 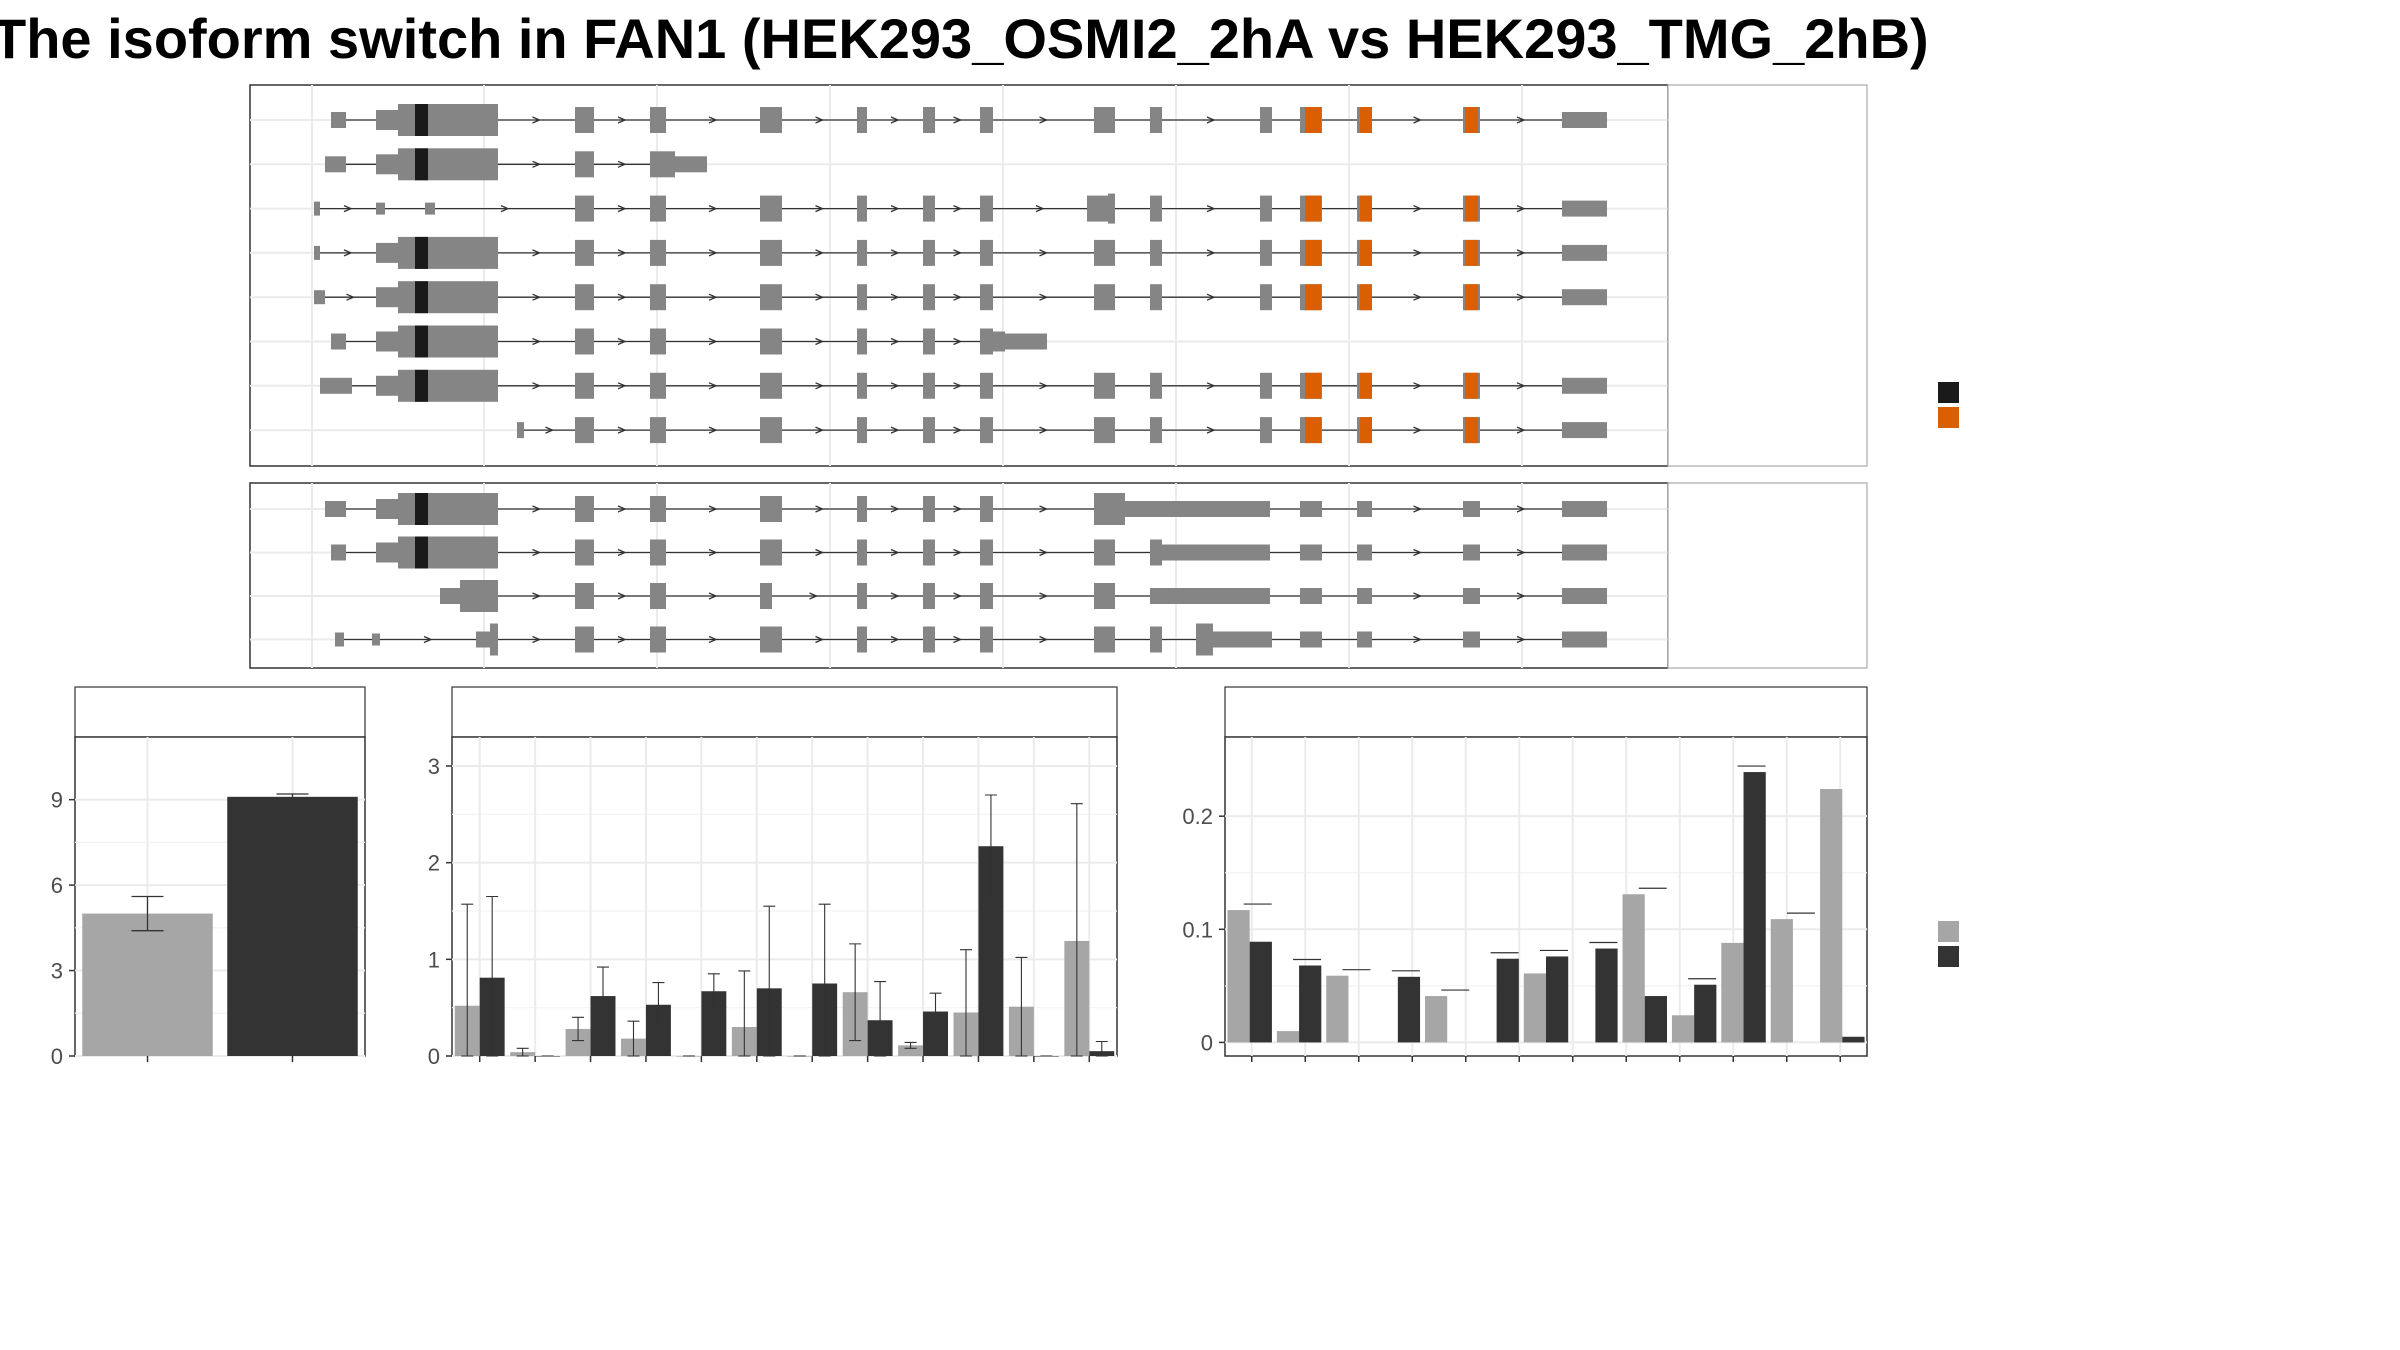 What do you see at coordinates (1525, 874) in the screenshot?
I see `isoform-usage-chart: 0 0.1 0.2` at bounding box center [1525, 874].